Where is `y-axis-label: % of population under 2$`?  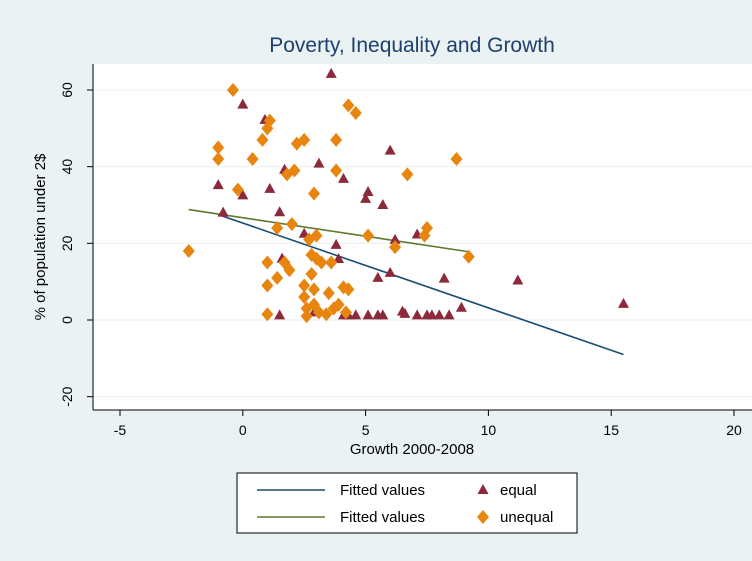
y-axis-label: % of population under 2$ is located at coordinates (40, 236).